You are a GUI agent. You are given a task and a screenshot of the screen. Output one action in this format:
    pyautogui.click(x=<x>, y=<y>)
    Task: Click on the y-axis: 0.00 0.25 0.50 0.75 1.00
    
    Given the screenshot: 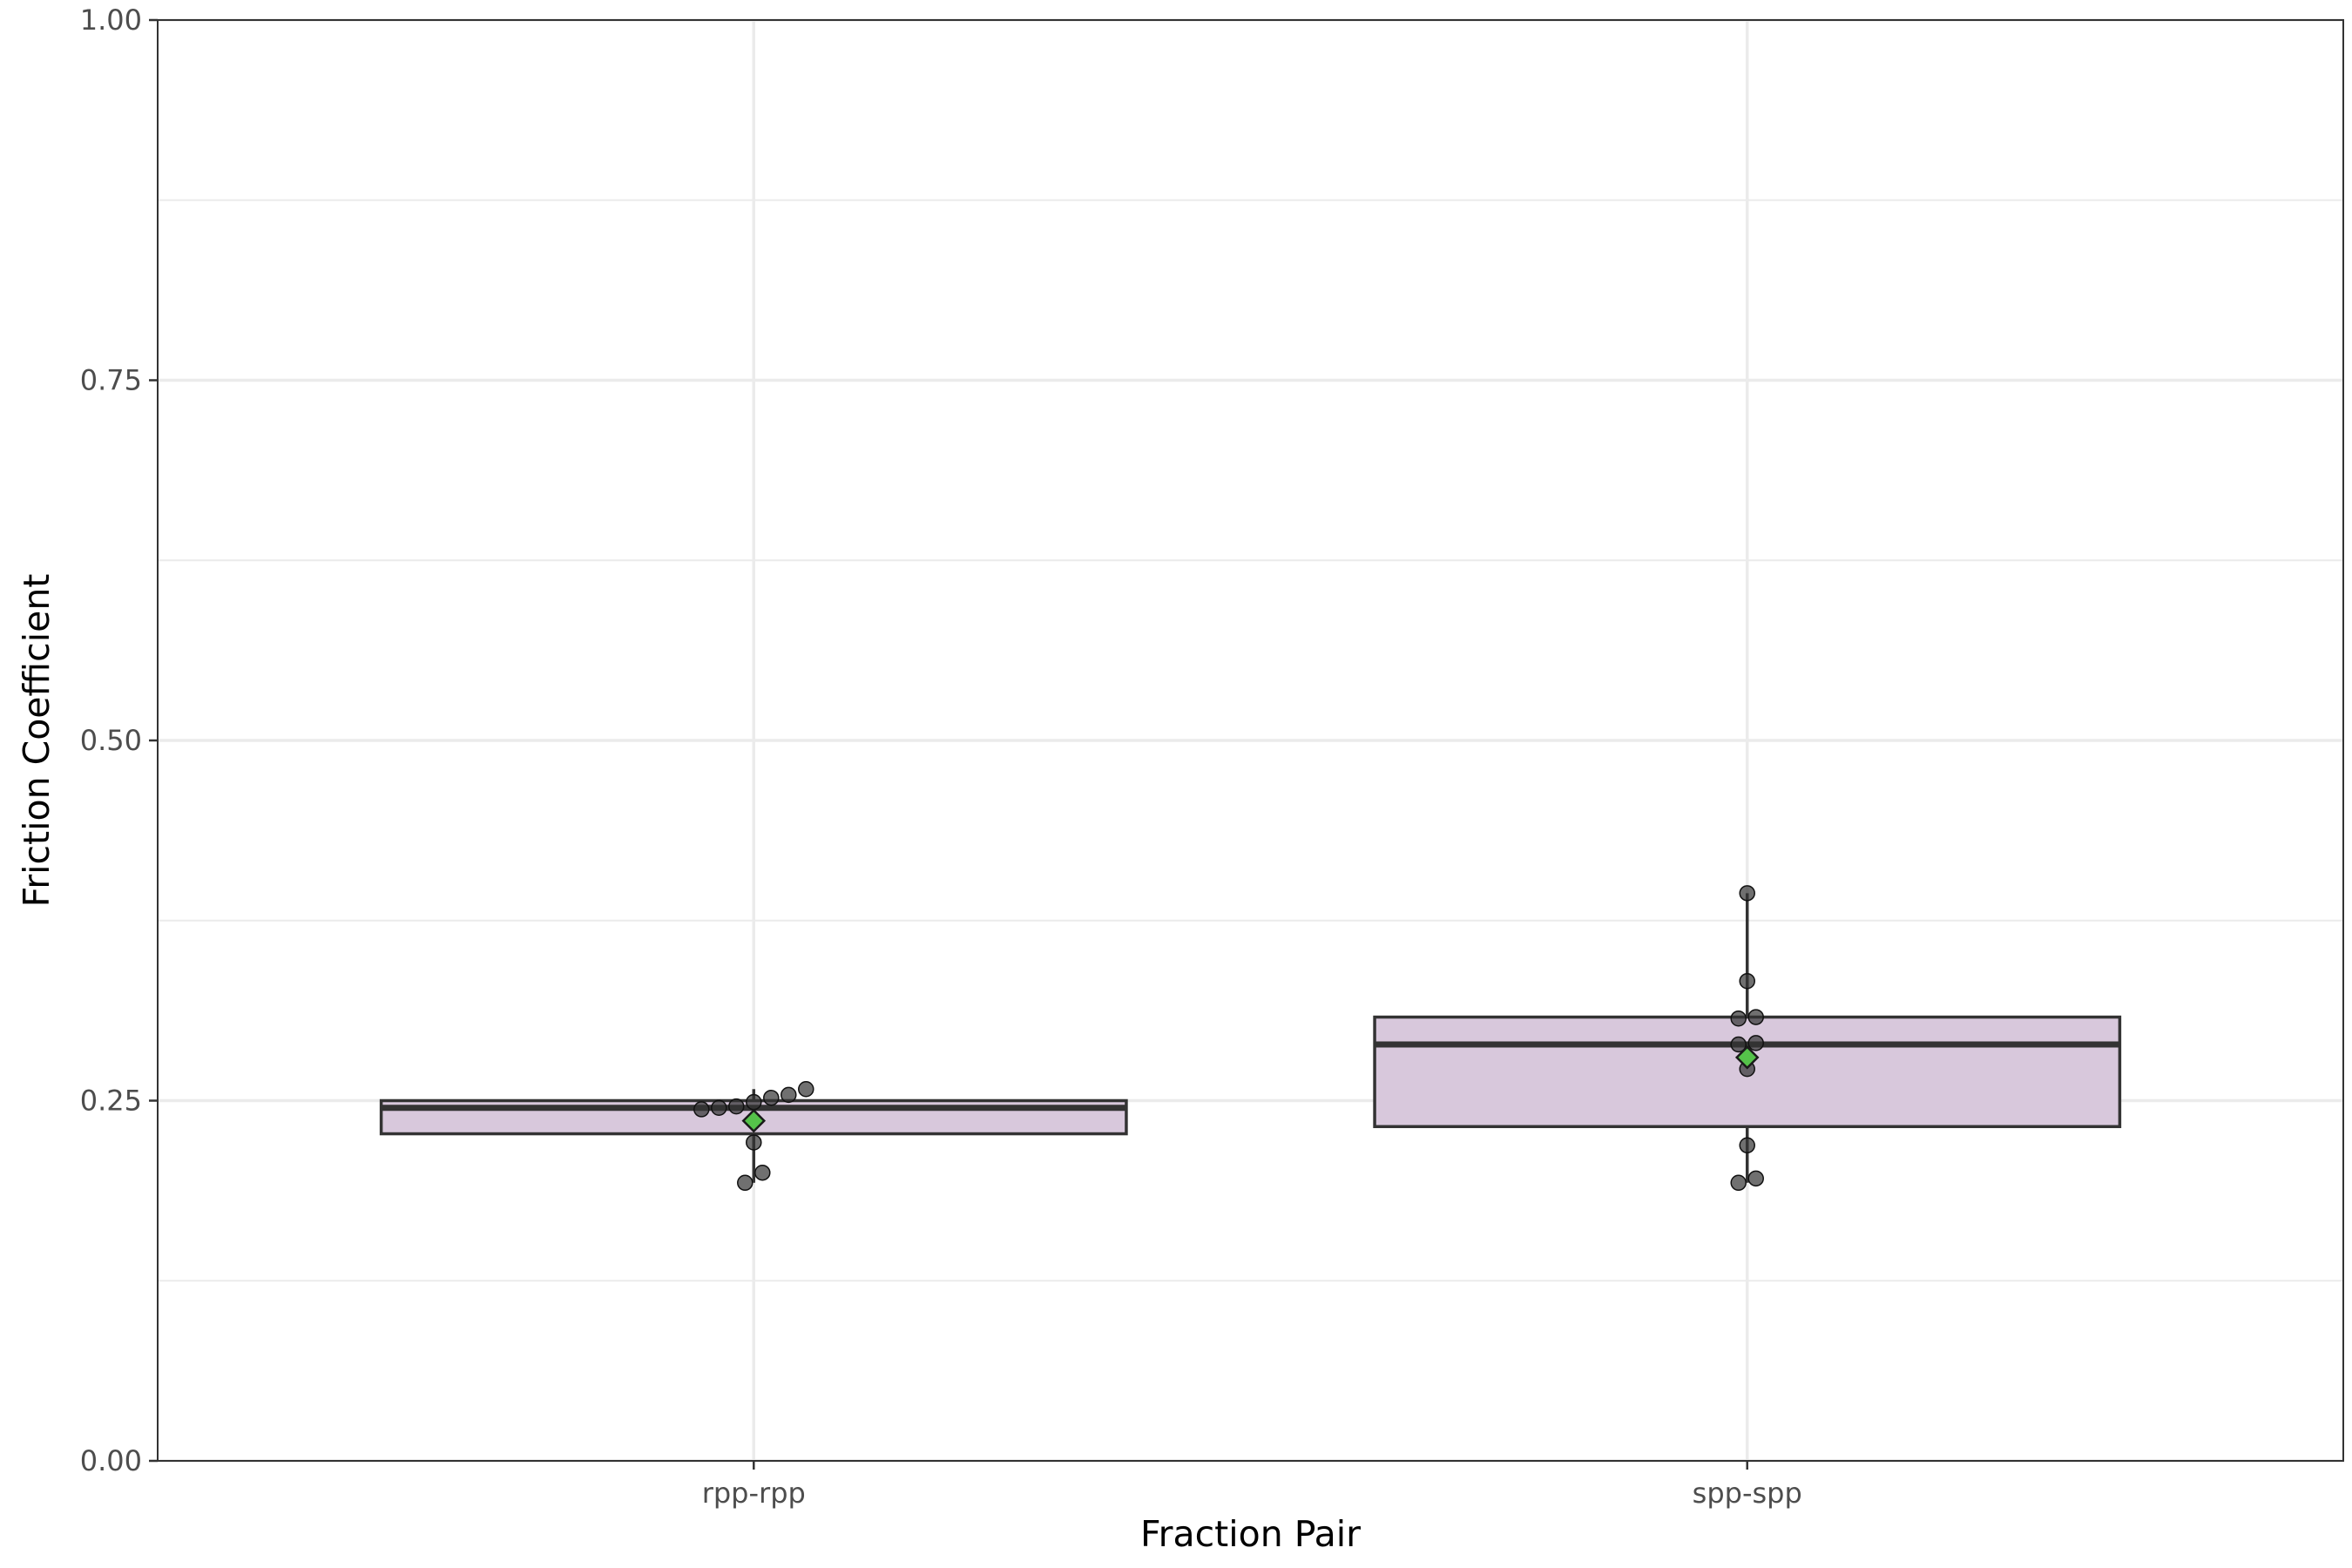 What is the action you would take?
    pyautogui.click(x=119, y=740)
    